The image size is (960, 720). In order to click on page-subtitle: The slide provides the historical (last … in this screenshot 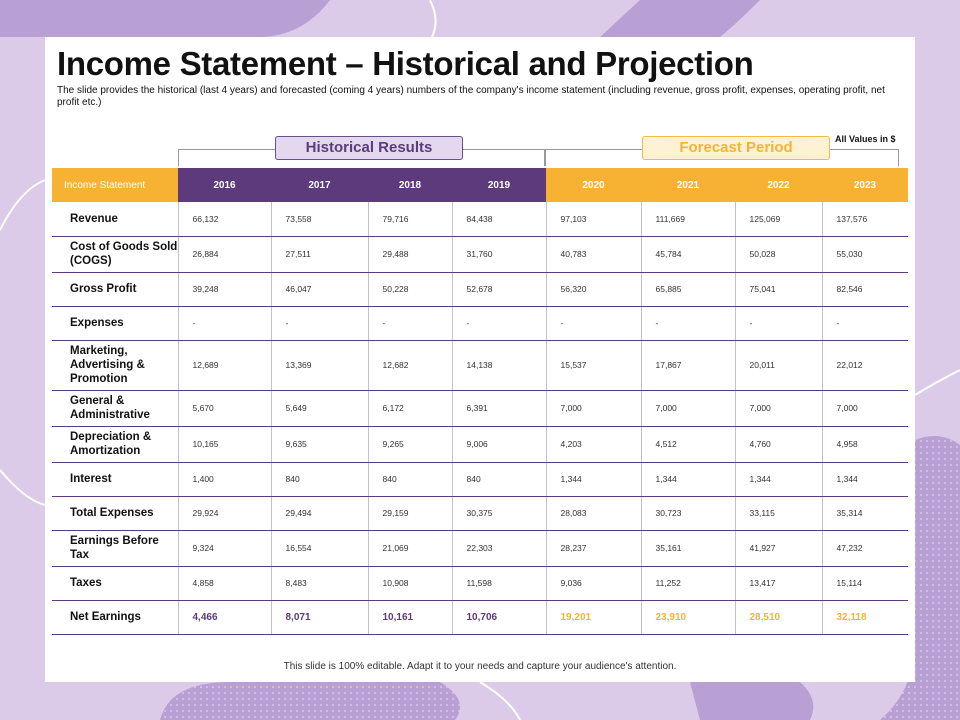, I will do `click(471, 96)`.